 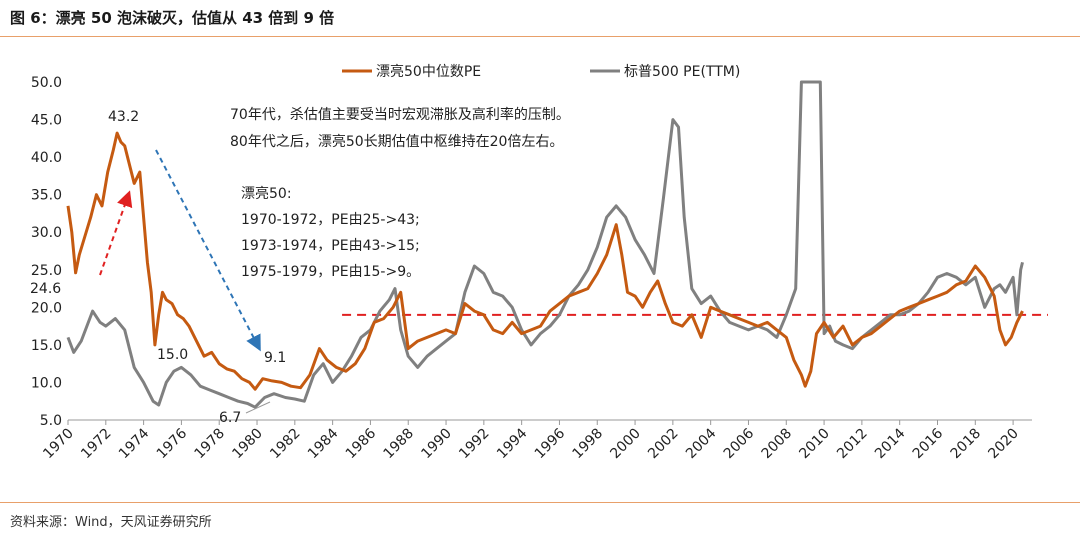 I want to click on x-tick-label: 1984, so click(x=323, y=443).